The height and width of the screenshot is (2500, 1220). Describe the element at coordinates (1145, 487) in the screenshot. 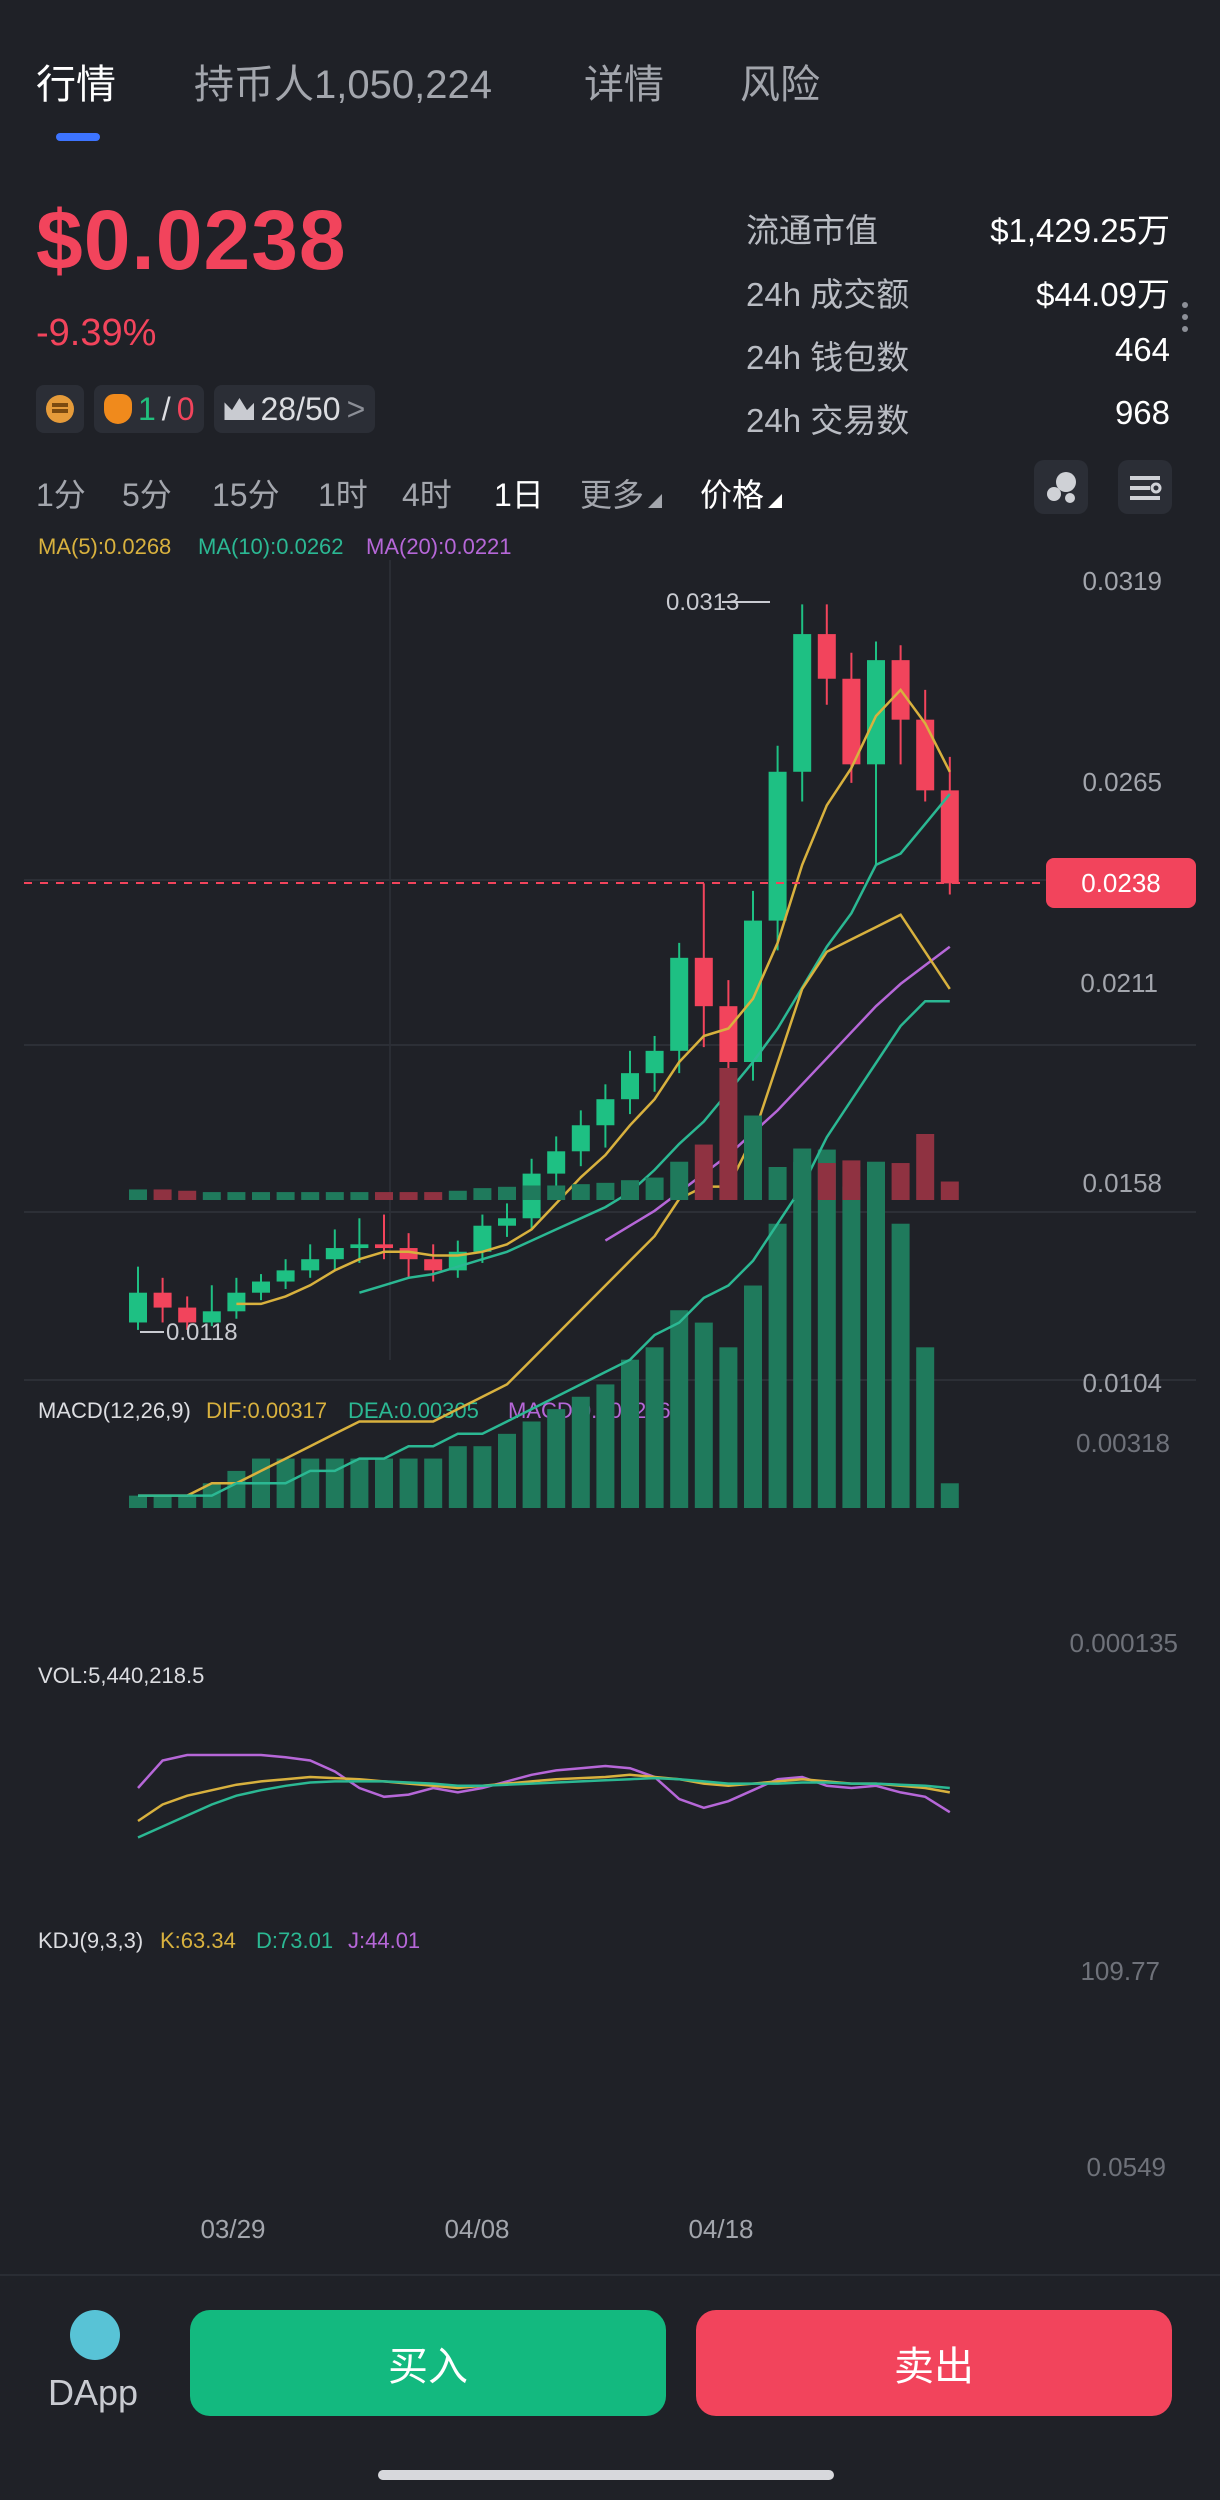

I see `chart-settings-button` at that location.